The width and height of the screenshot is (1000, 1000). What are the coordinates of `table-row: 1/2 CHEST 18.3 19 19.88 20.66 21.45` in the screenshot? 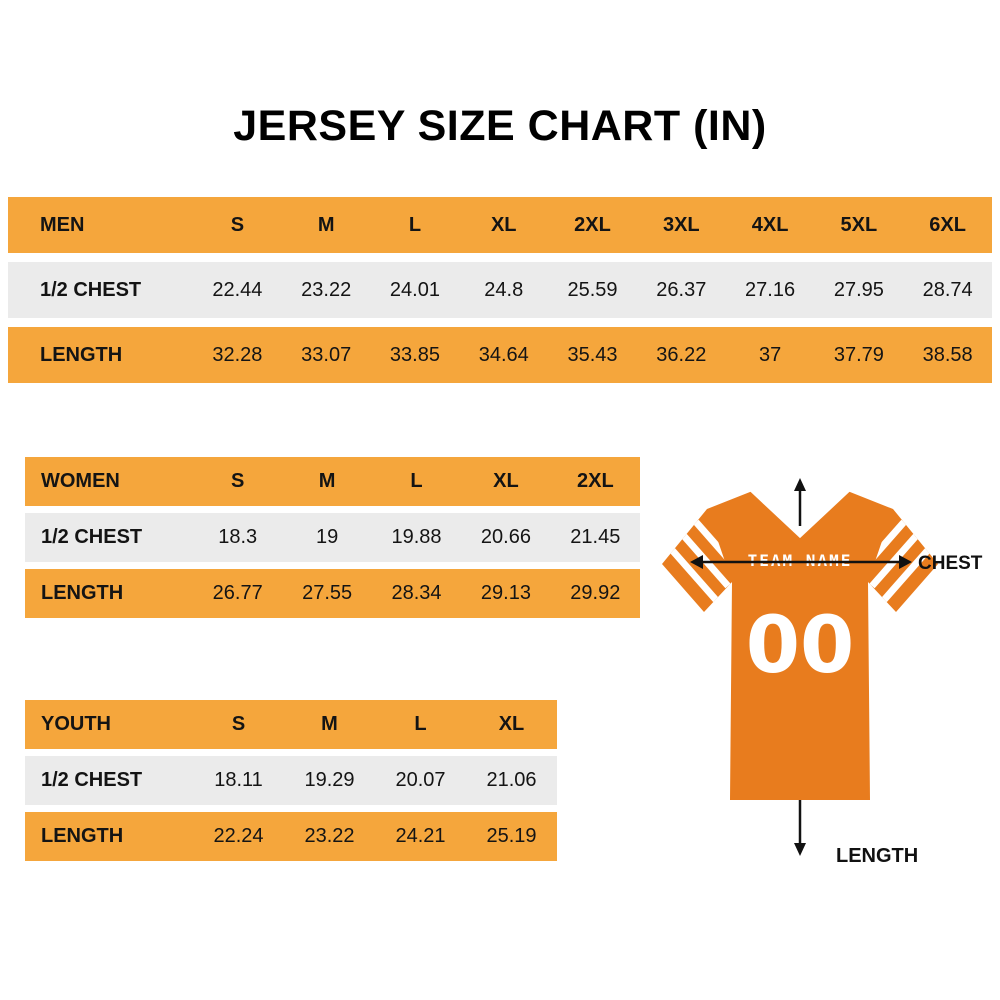 It's located at (332, 537).